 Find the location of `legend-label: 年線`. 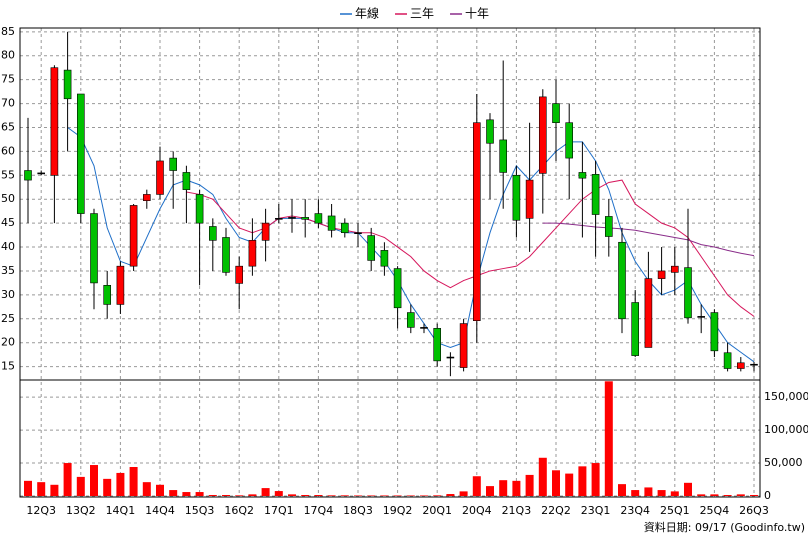

legend-label: 年線 is located at coordinates (367, 13).